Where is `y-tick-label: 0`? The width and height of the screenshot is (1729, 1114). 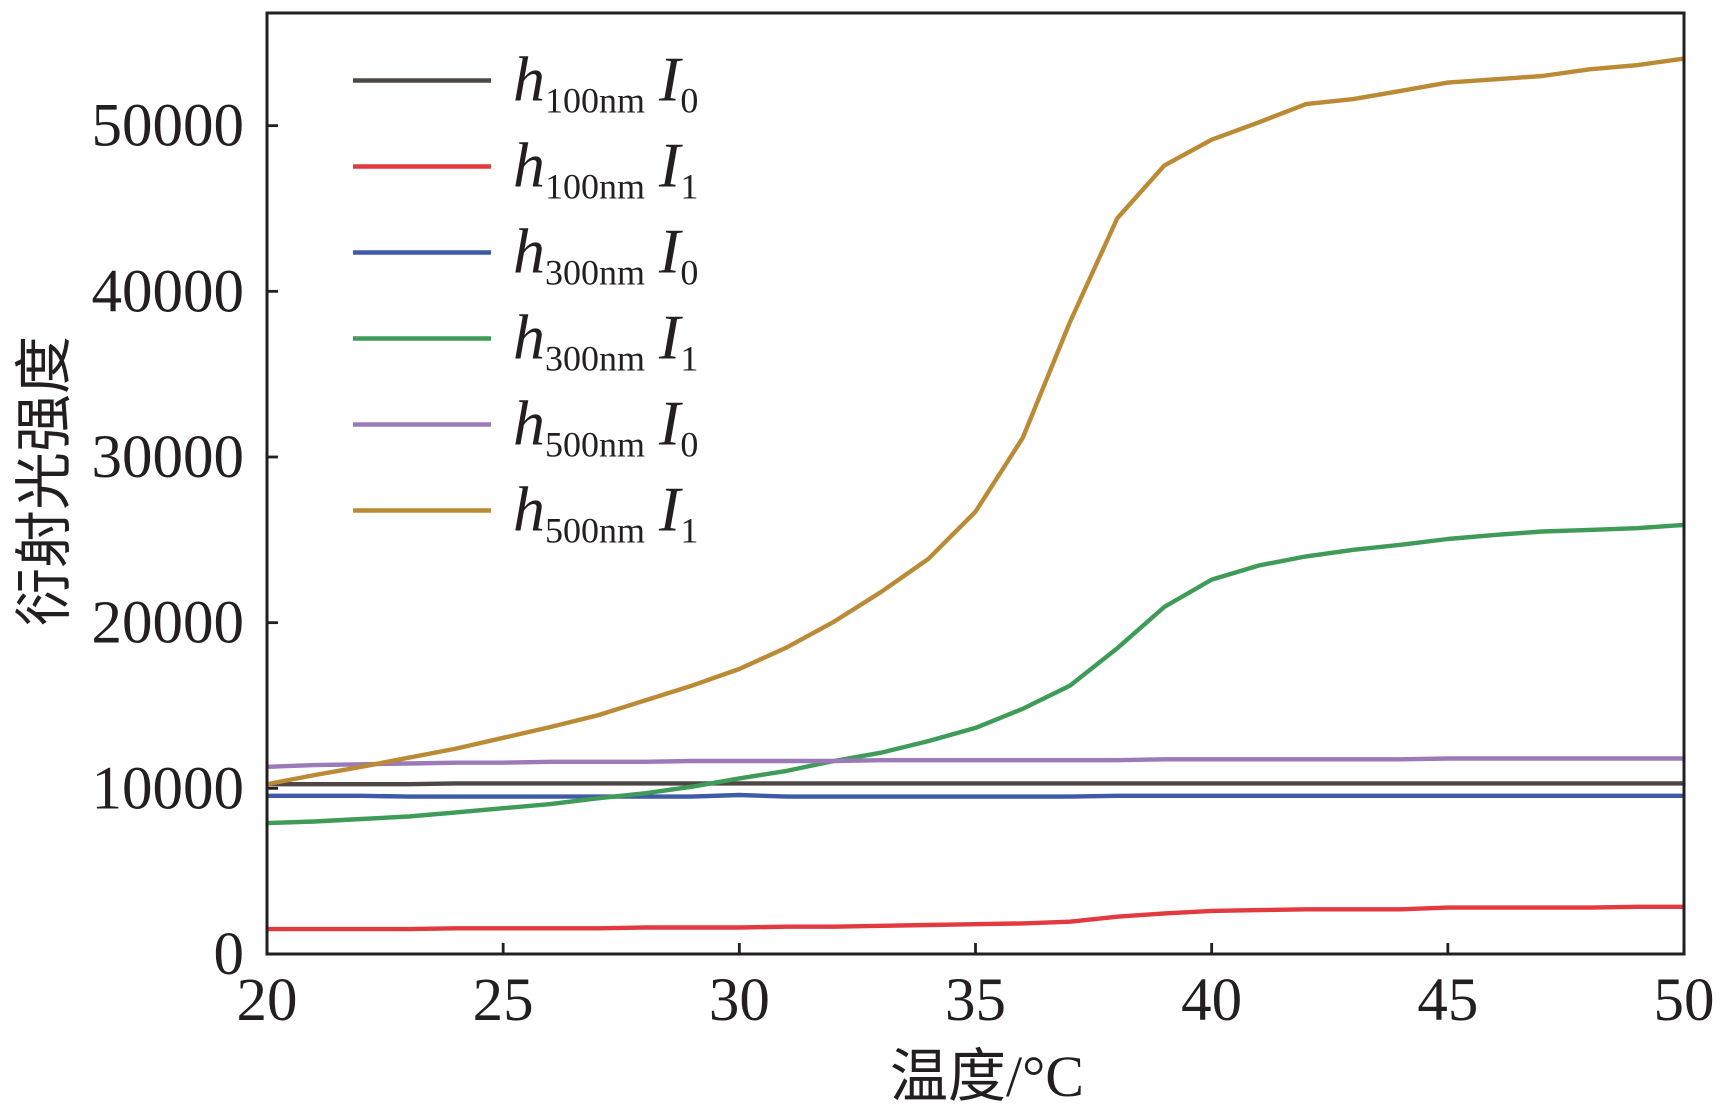 y-tick-label: 0 is located at coordinates (229, 954).